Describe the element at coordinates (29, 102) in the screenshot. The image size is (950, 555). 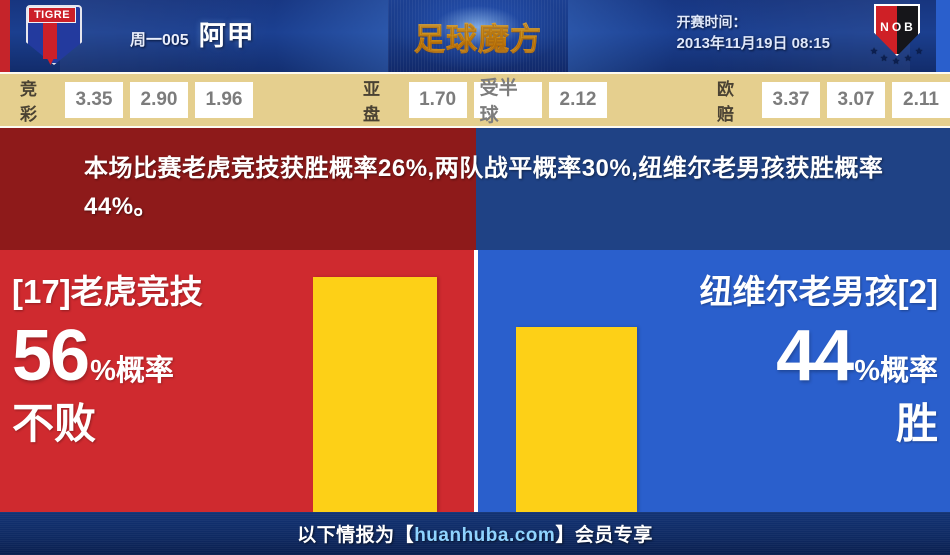
I see `odds-group-label: 竞彩` at that location.